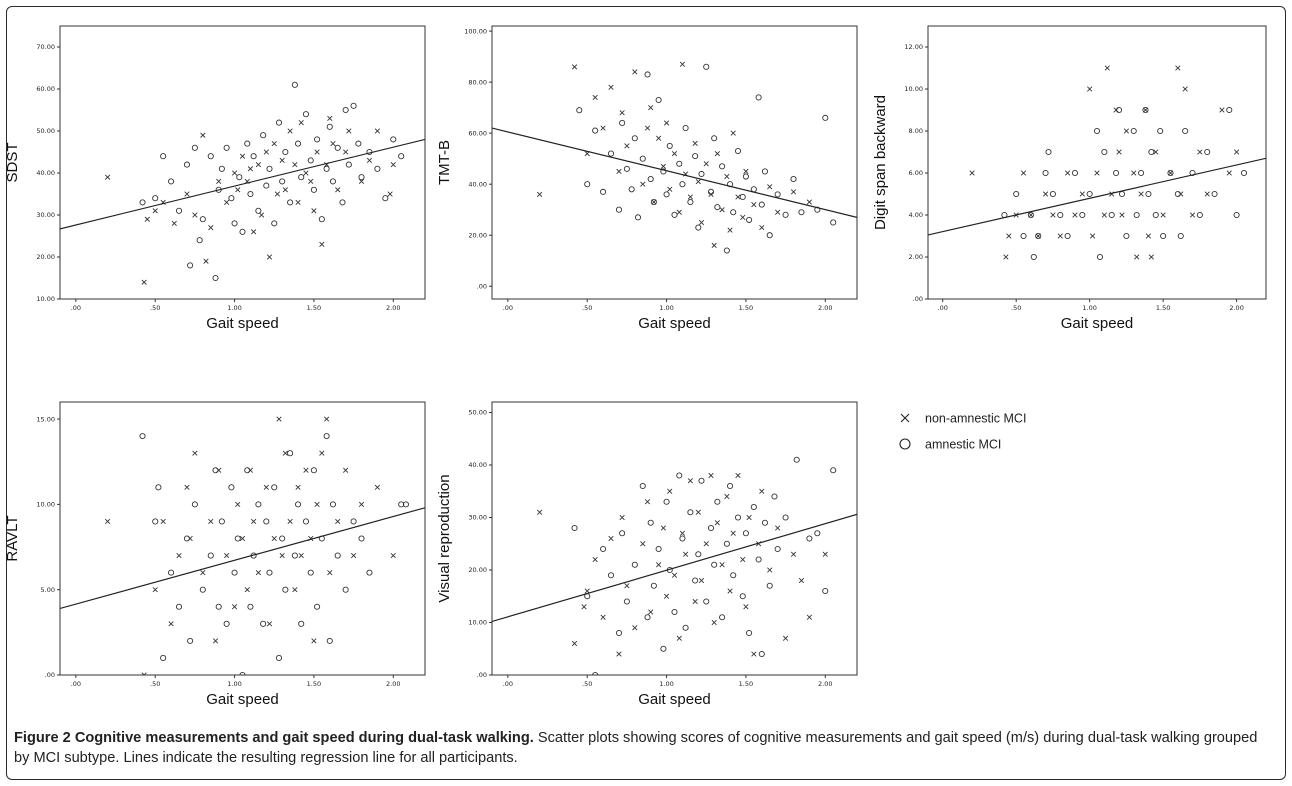 This screenshot has width=1292, height=786. Describe the element at coordinates (155, 308) in the screenshot. I see `x-tick-label-0.5: .50` at that location.